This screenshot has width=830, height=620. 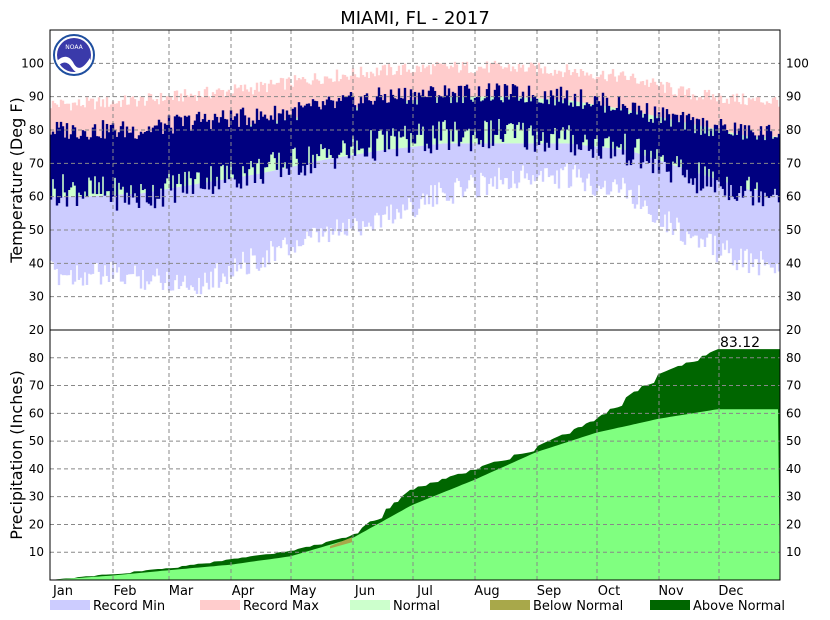 What do you see at coordinates (739, 606) in the screenshot?
I see `legend-label: Above Normal` at bounding box center [739, 606].